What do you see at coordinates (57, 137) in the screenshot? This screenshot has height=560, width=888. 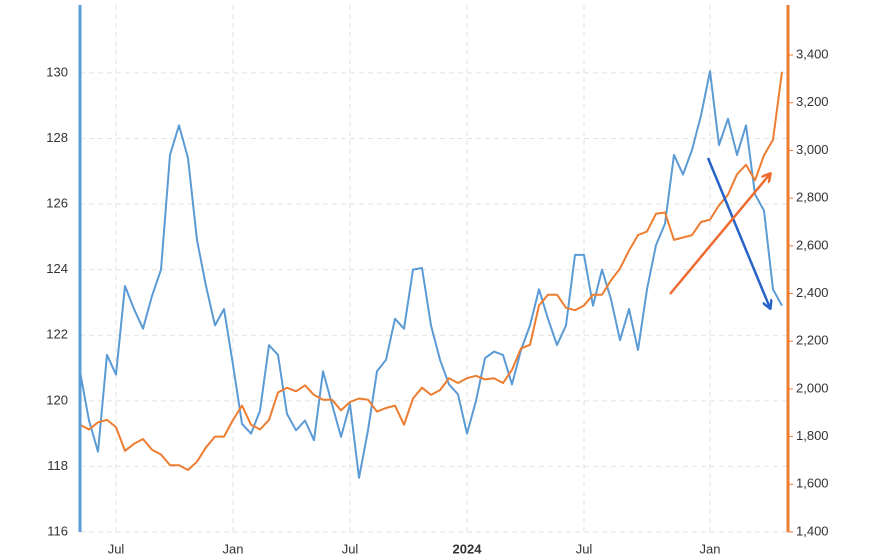 I see `y-tick-label: 128` at bounding box center [57, 137].